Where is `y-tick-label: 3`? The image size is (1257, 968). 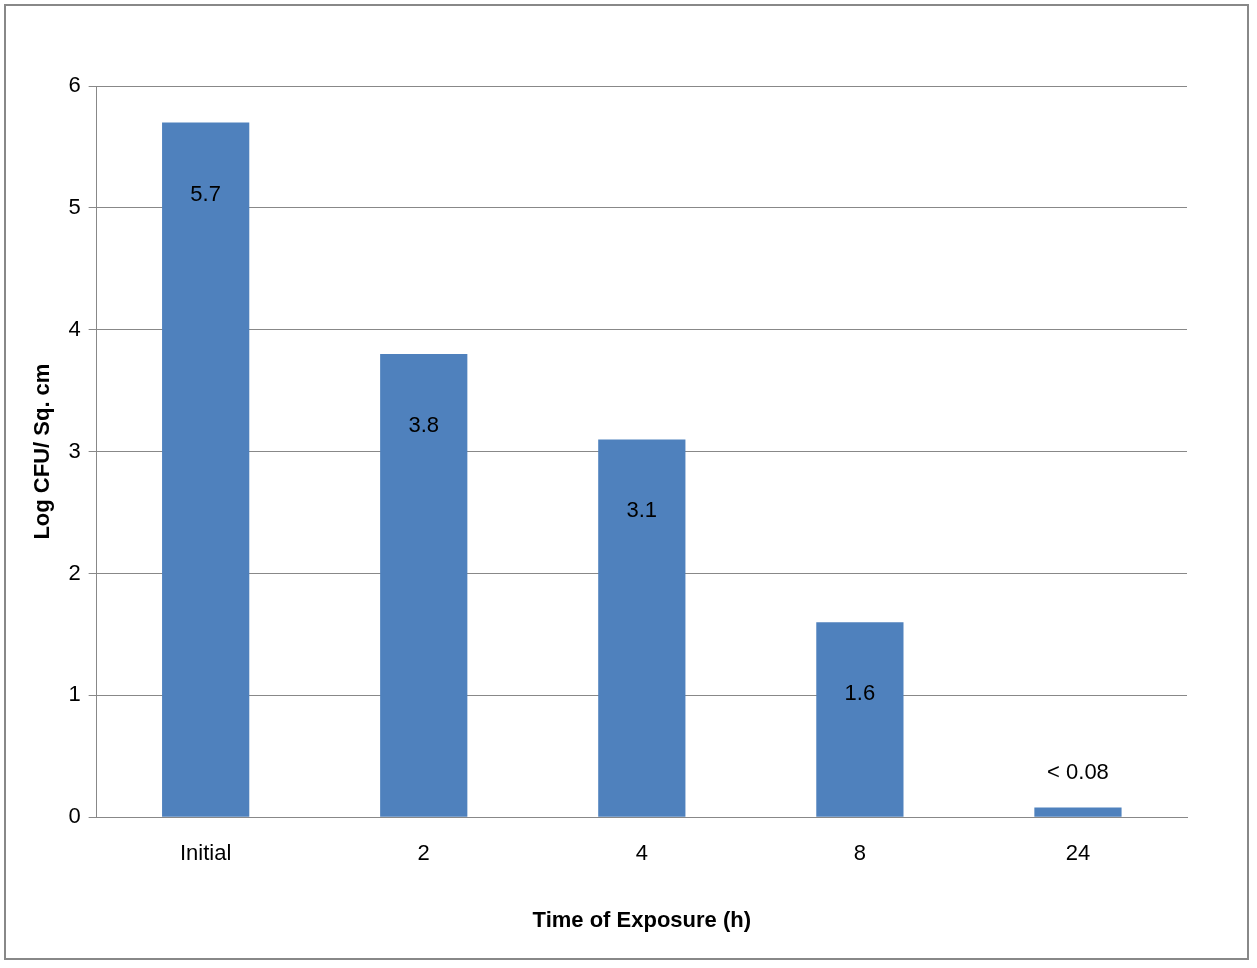
y-tick-label: 3 is located at coordinates (74, 450).